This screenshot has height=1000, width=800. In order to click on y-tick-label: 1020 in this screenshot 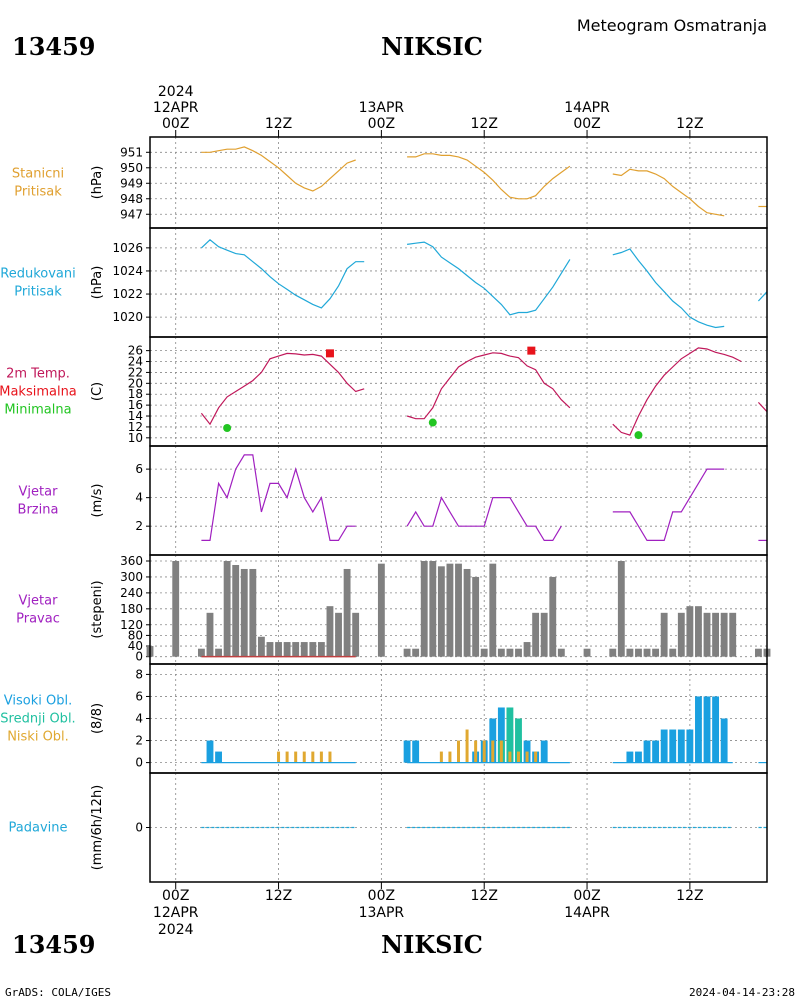, I will do `click(127, 317)`.